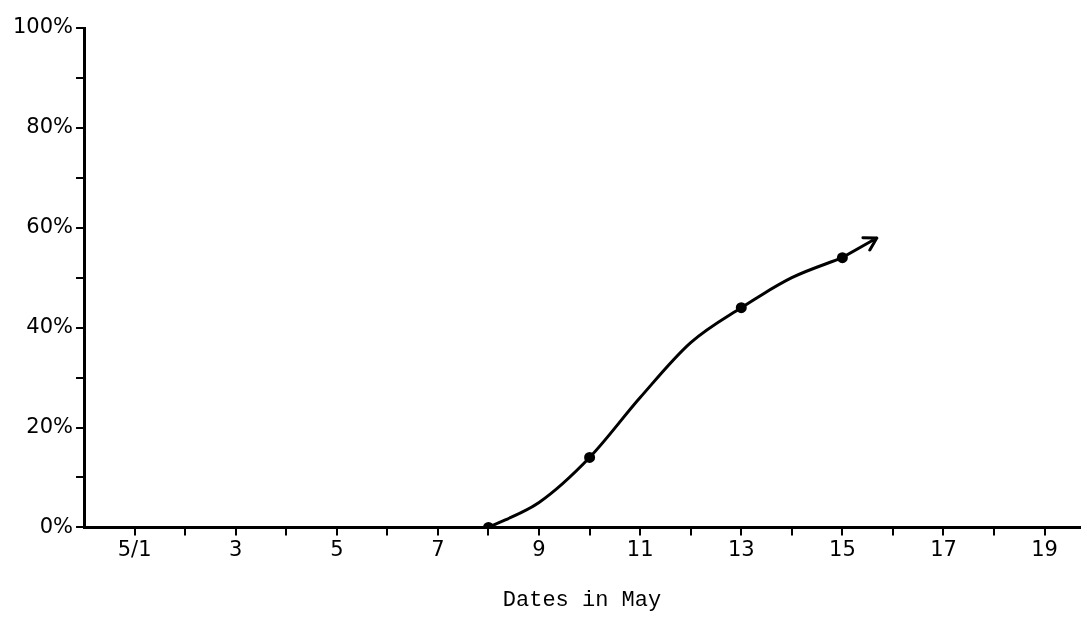 This screenshot has height=637, width=1087. What do you see at coordinates (50, 425) in the screenshot?
I see `y-tick-label: 20%` at bounding box center [50, 425].